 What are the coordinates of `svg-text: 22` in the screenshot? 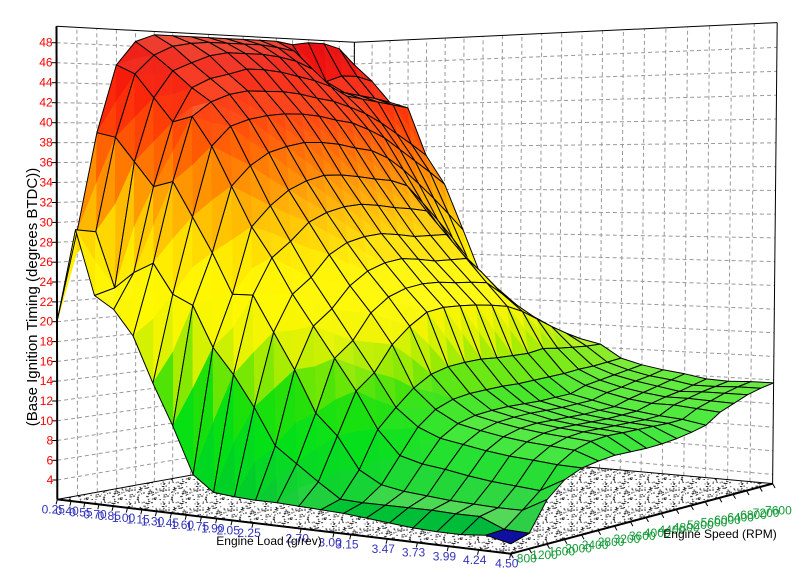 It's located at (47, 302).